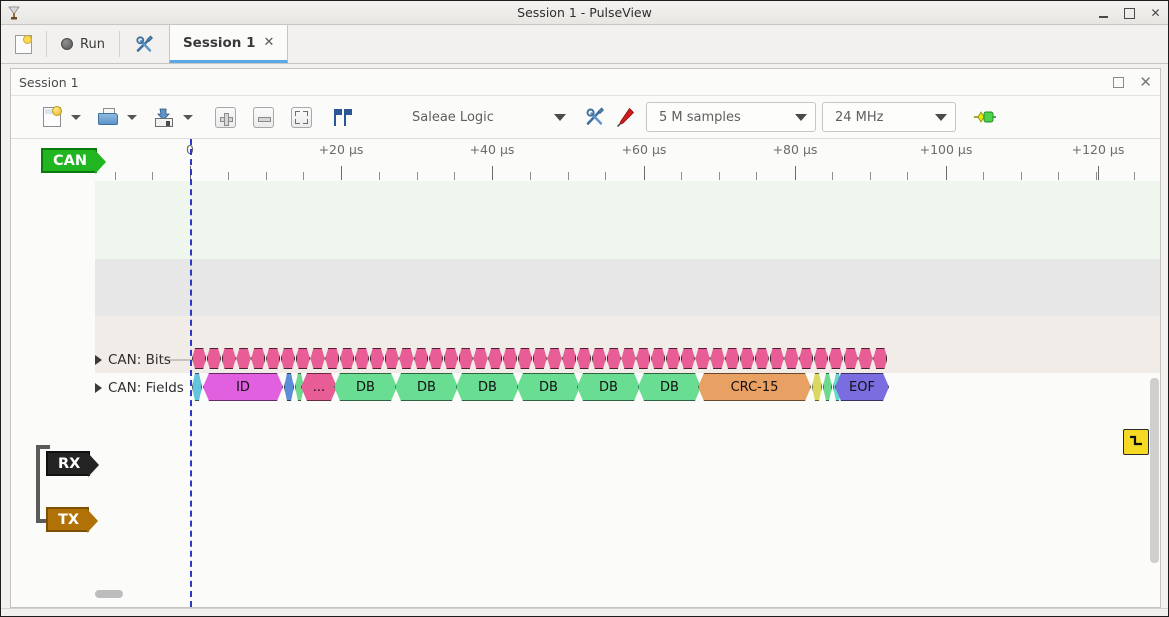 The image size is (1169, 617). What do you see at coordinates (585, 160) in the screenshot?
I see `time-ruler: 0 +20 µs +40 µs +60 µs +80 µs +100 µs +120 µs` at bounding box center [585, 160].